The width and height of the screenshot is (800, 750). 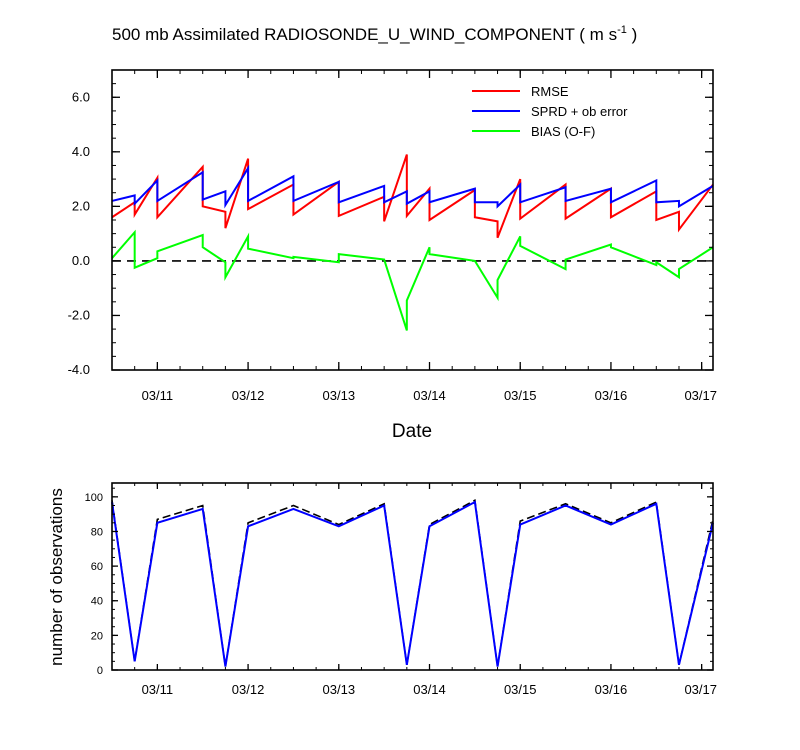 What do you see at coordinates (158, 395) in the screenshot?
I see `top-x-tick-label: 03/11` at bounding box center [158, 395].